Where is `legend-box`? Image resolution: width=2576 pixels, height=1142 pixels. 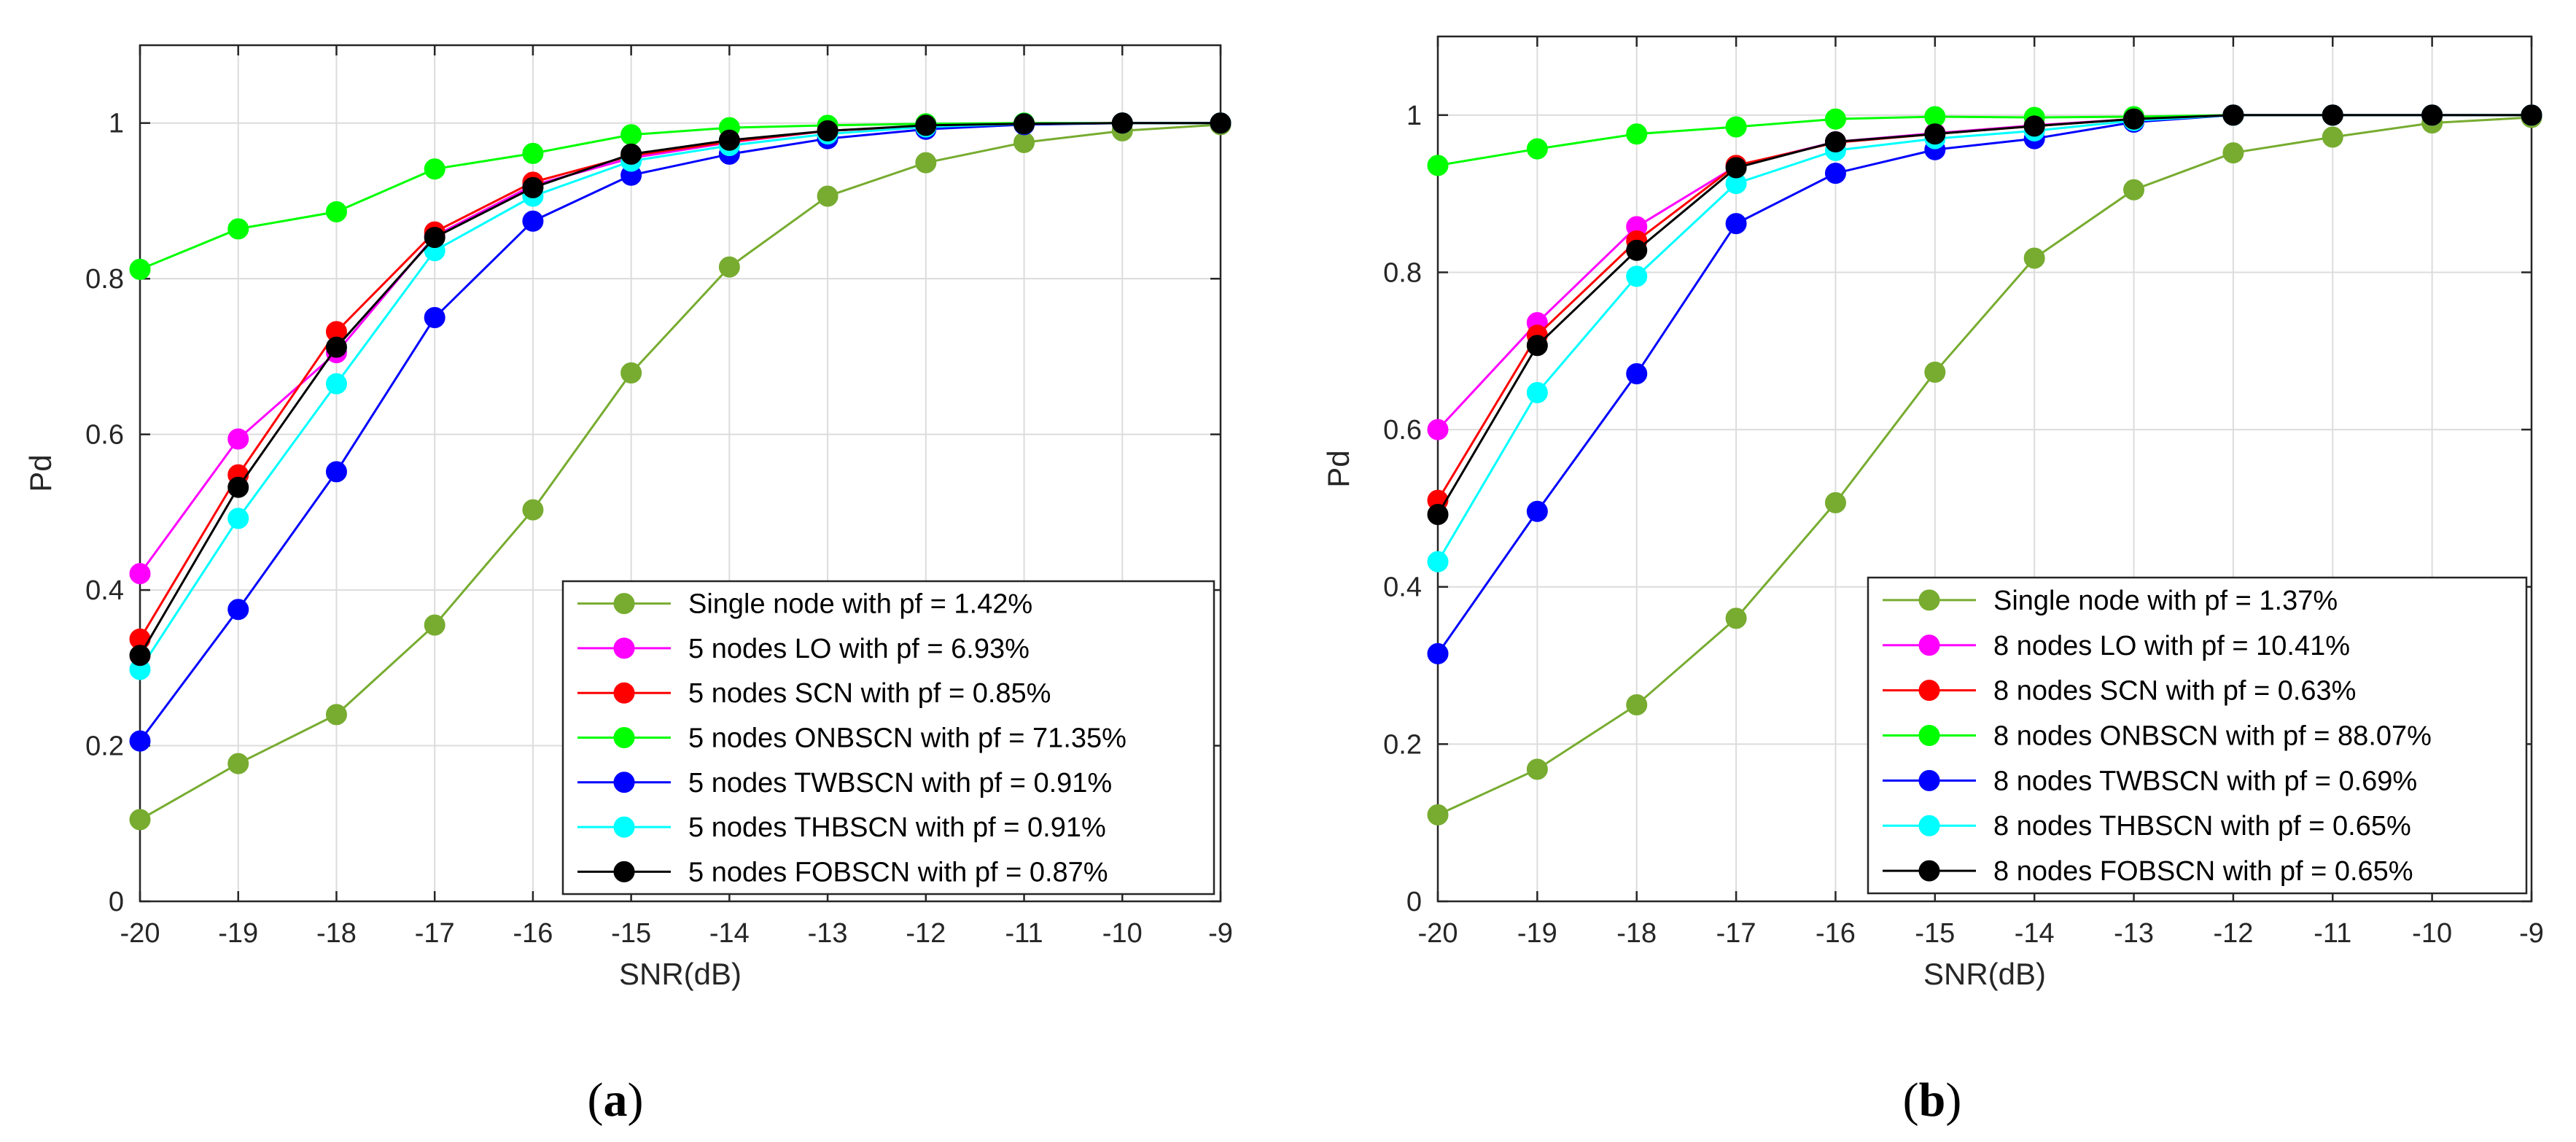 legend-box is located at coordinates (888, 738).